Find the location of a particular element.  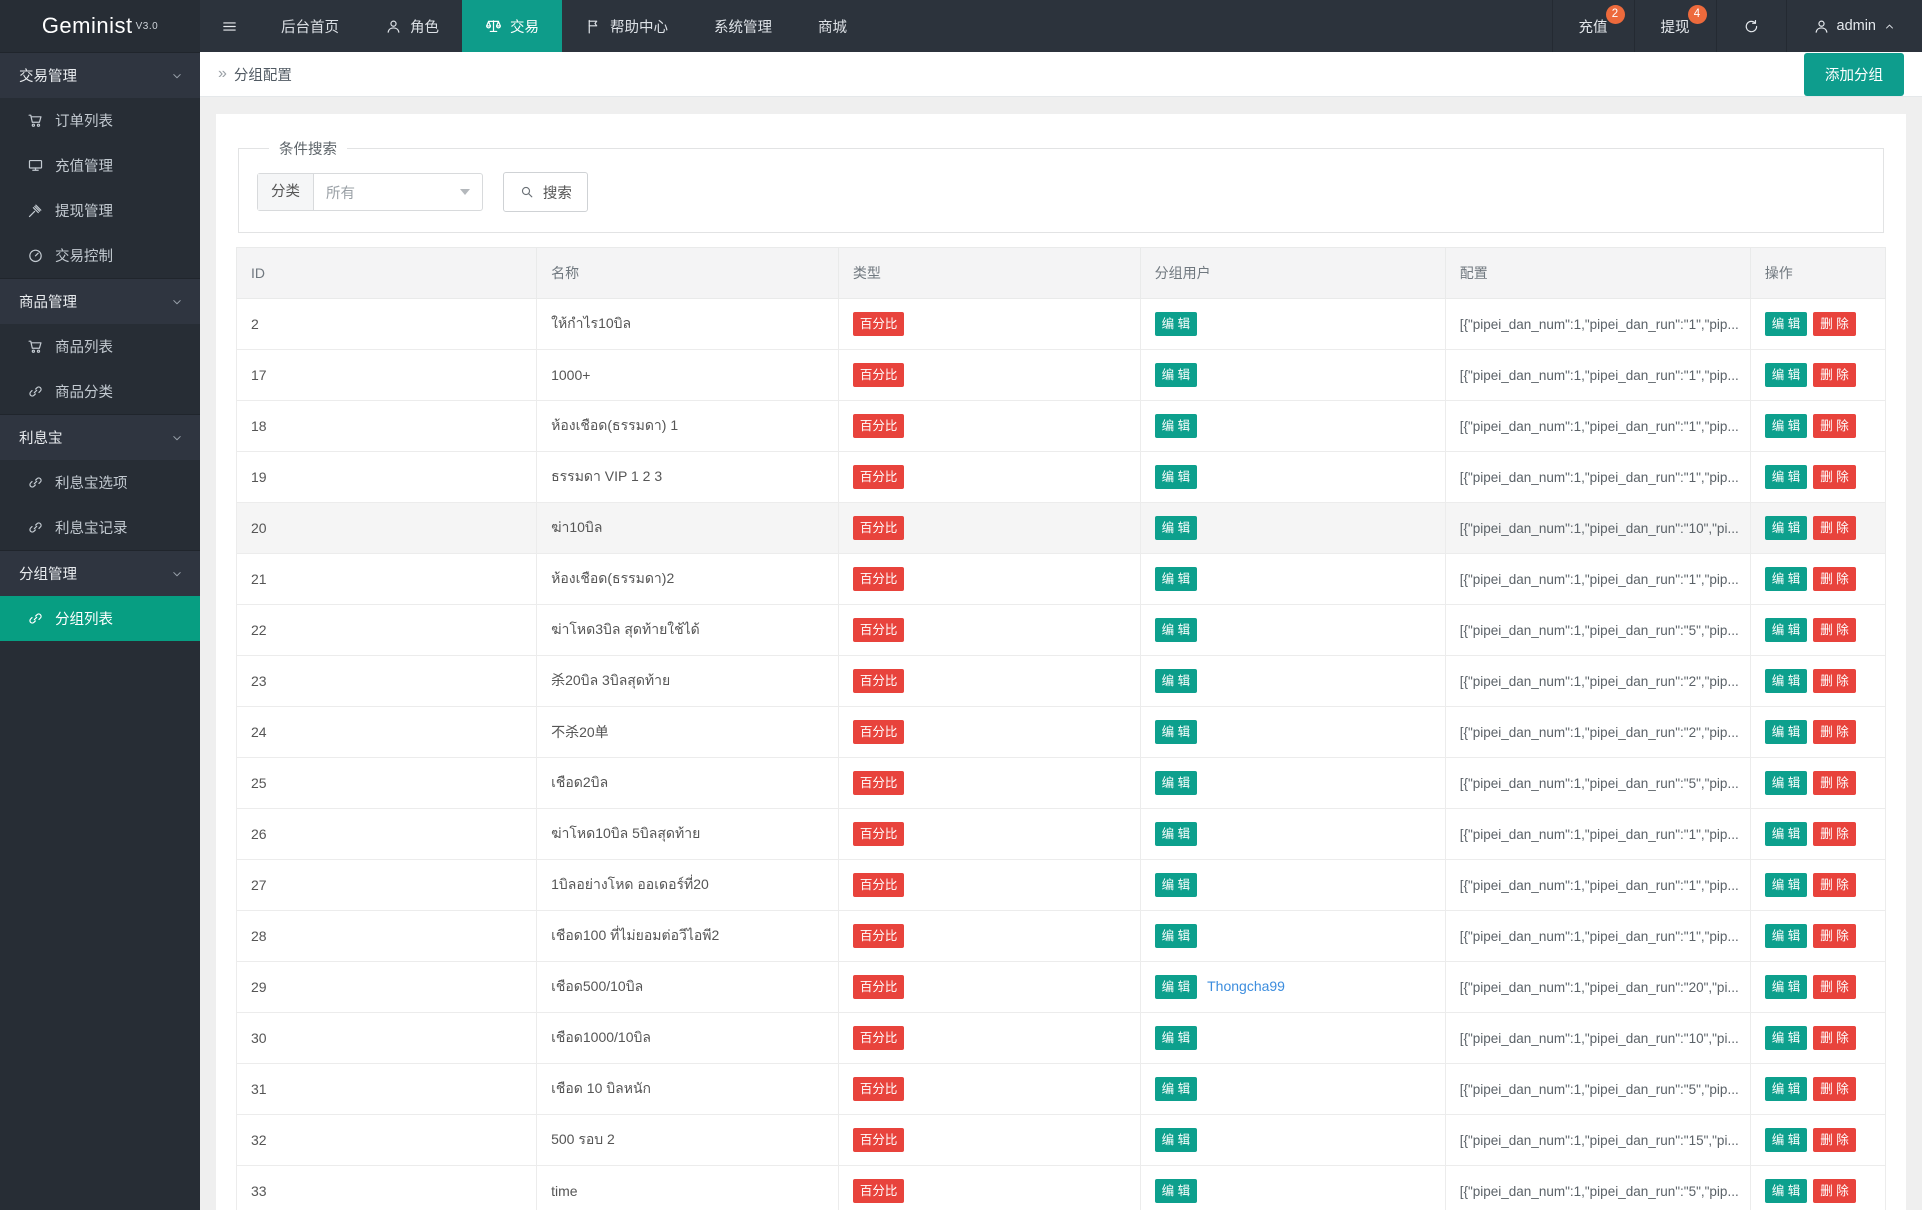

category-select: 所有 is located at coordinates (398, 192).